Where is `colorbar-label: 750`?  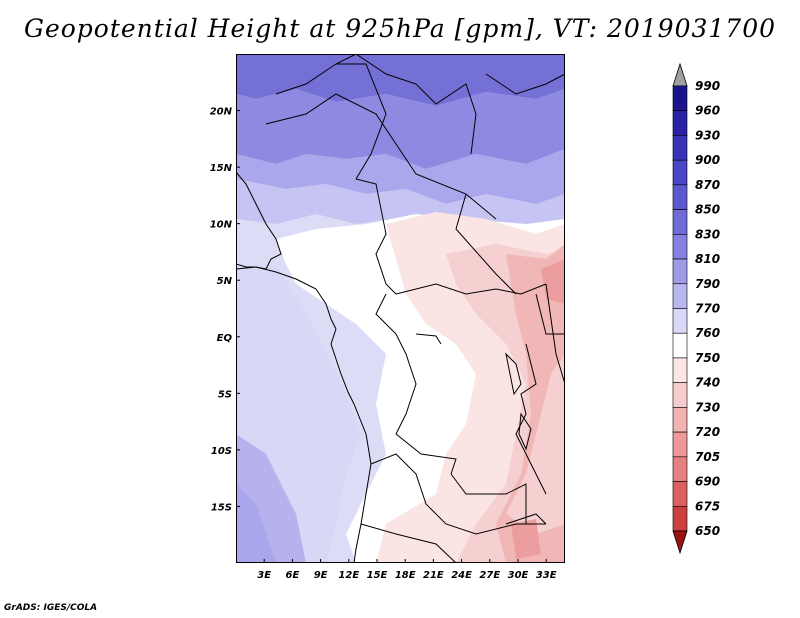 colorbar-label: 750 is located at coordinates (707, 358).